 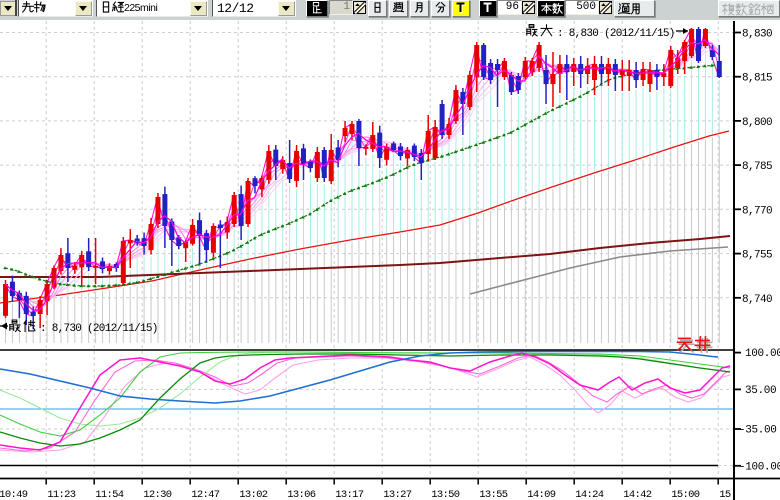 What do you see at coordinates (14, 494) in the screenshot?
I see `svg-text: 10:49` at bounding box center [14, 494].